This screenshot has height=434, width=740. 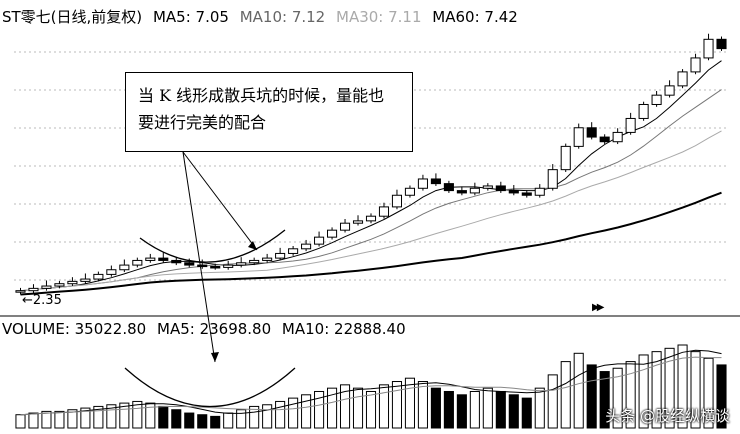 I want to click on annotation-arrows, so click(x=210, y=279).